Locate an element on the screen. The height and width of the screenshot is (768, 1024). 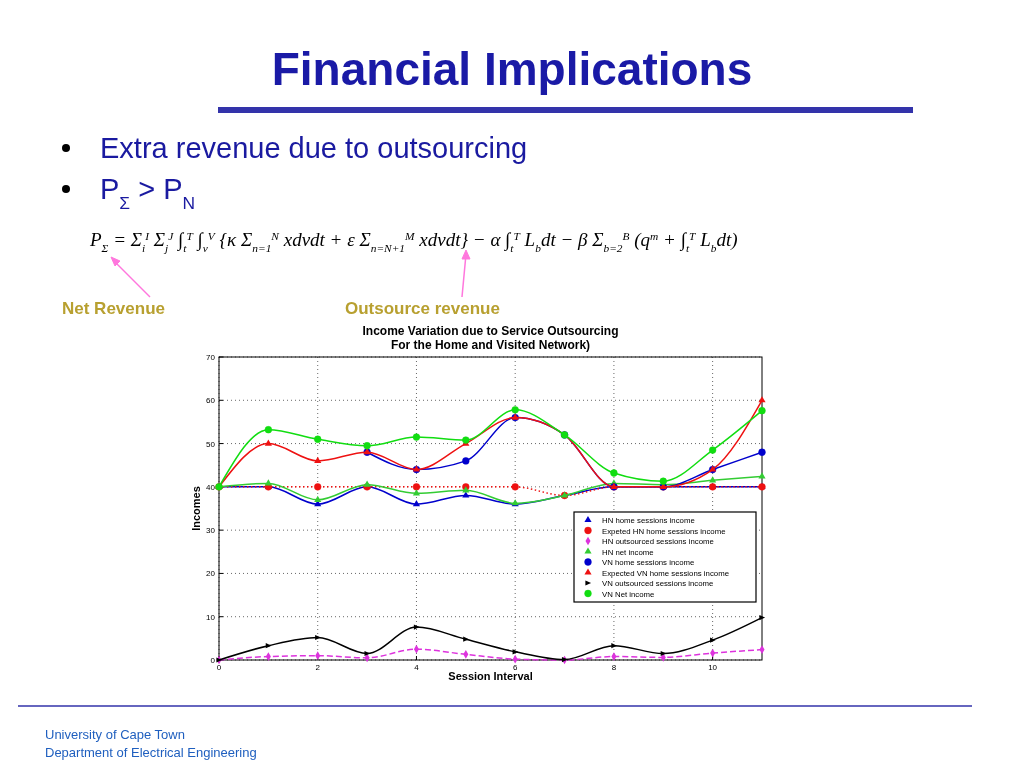
text: Extra revenue due to outsourcing is located at coordinates (314, 148).